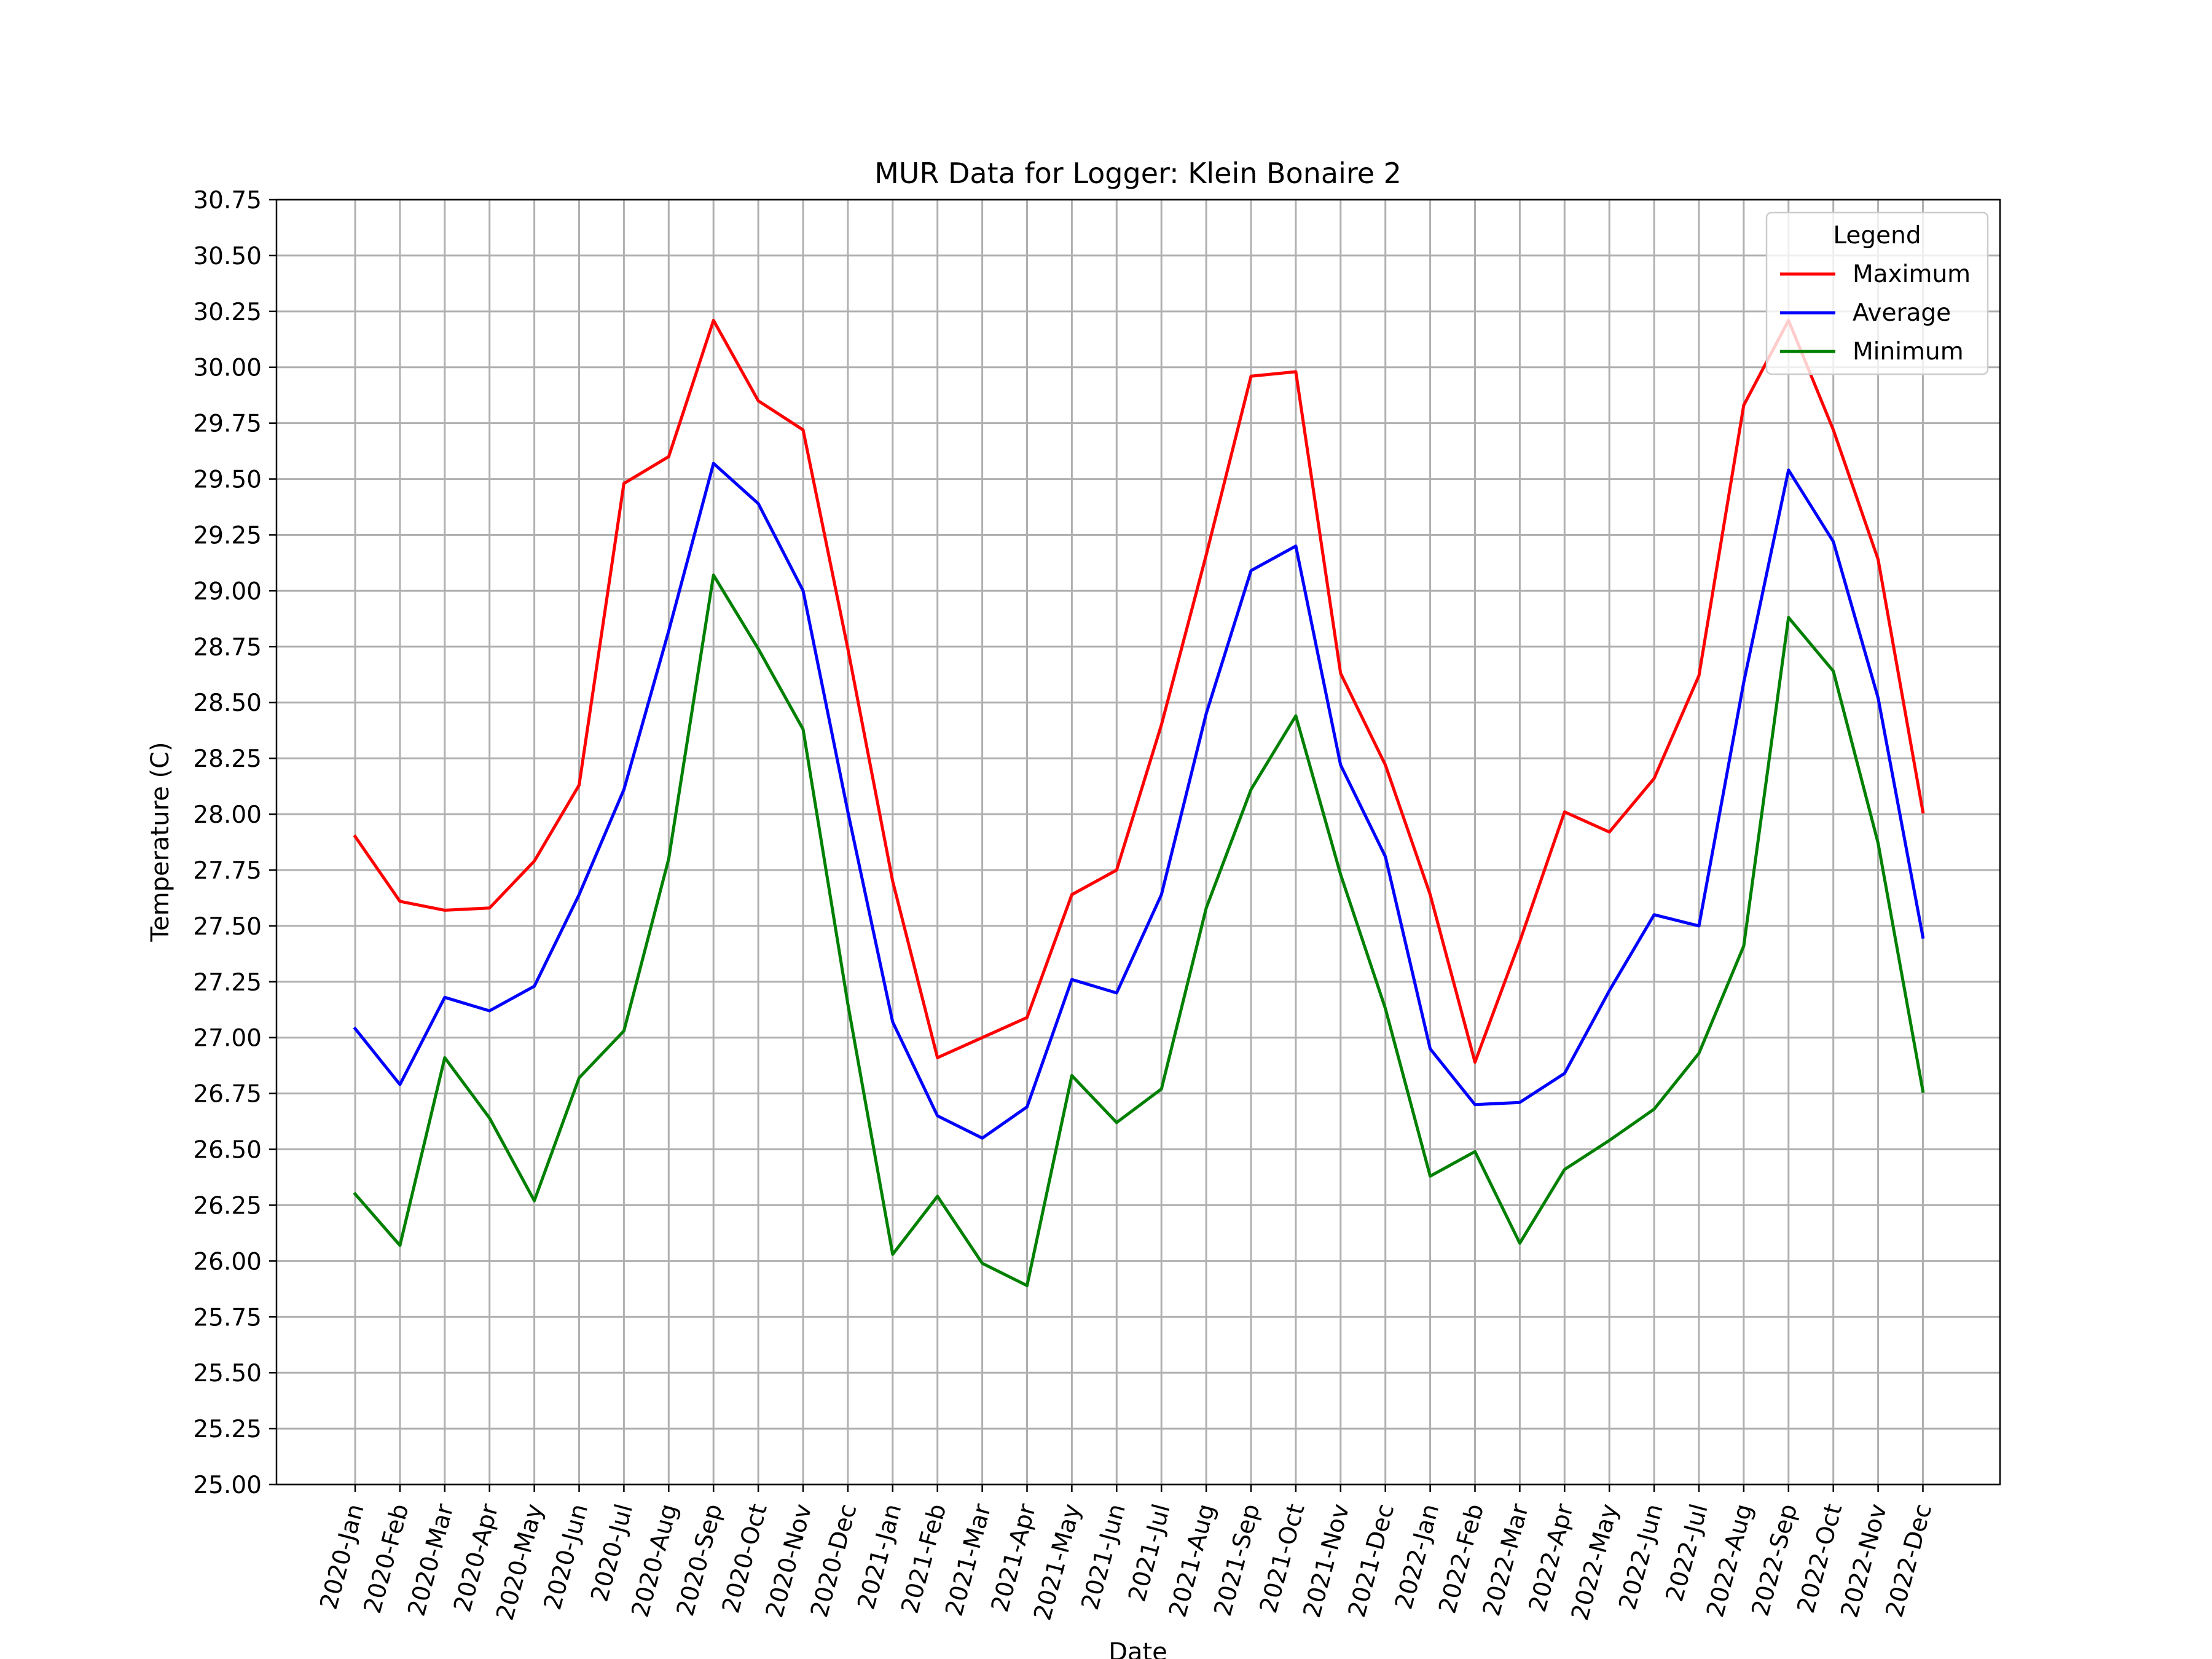 This screenshot has width=2212, height=1659. Describe the element at coordinates (1902, 313) in the screenshot. I see `legend-label-average: Average` at that location.